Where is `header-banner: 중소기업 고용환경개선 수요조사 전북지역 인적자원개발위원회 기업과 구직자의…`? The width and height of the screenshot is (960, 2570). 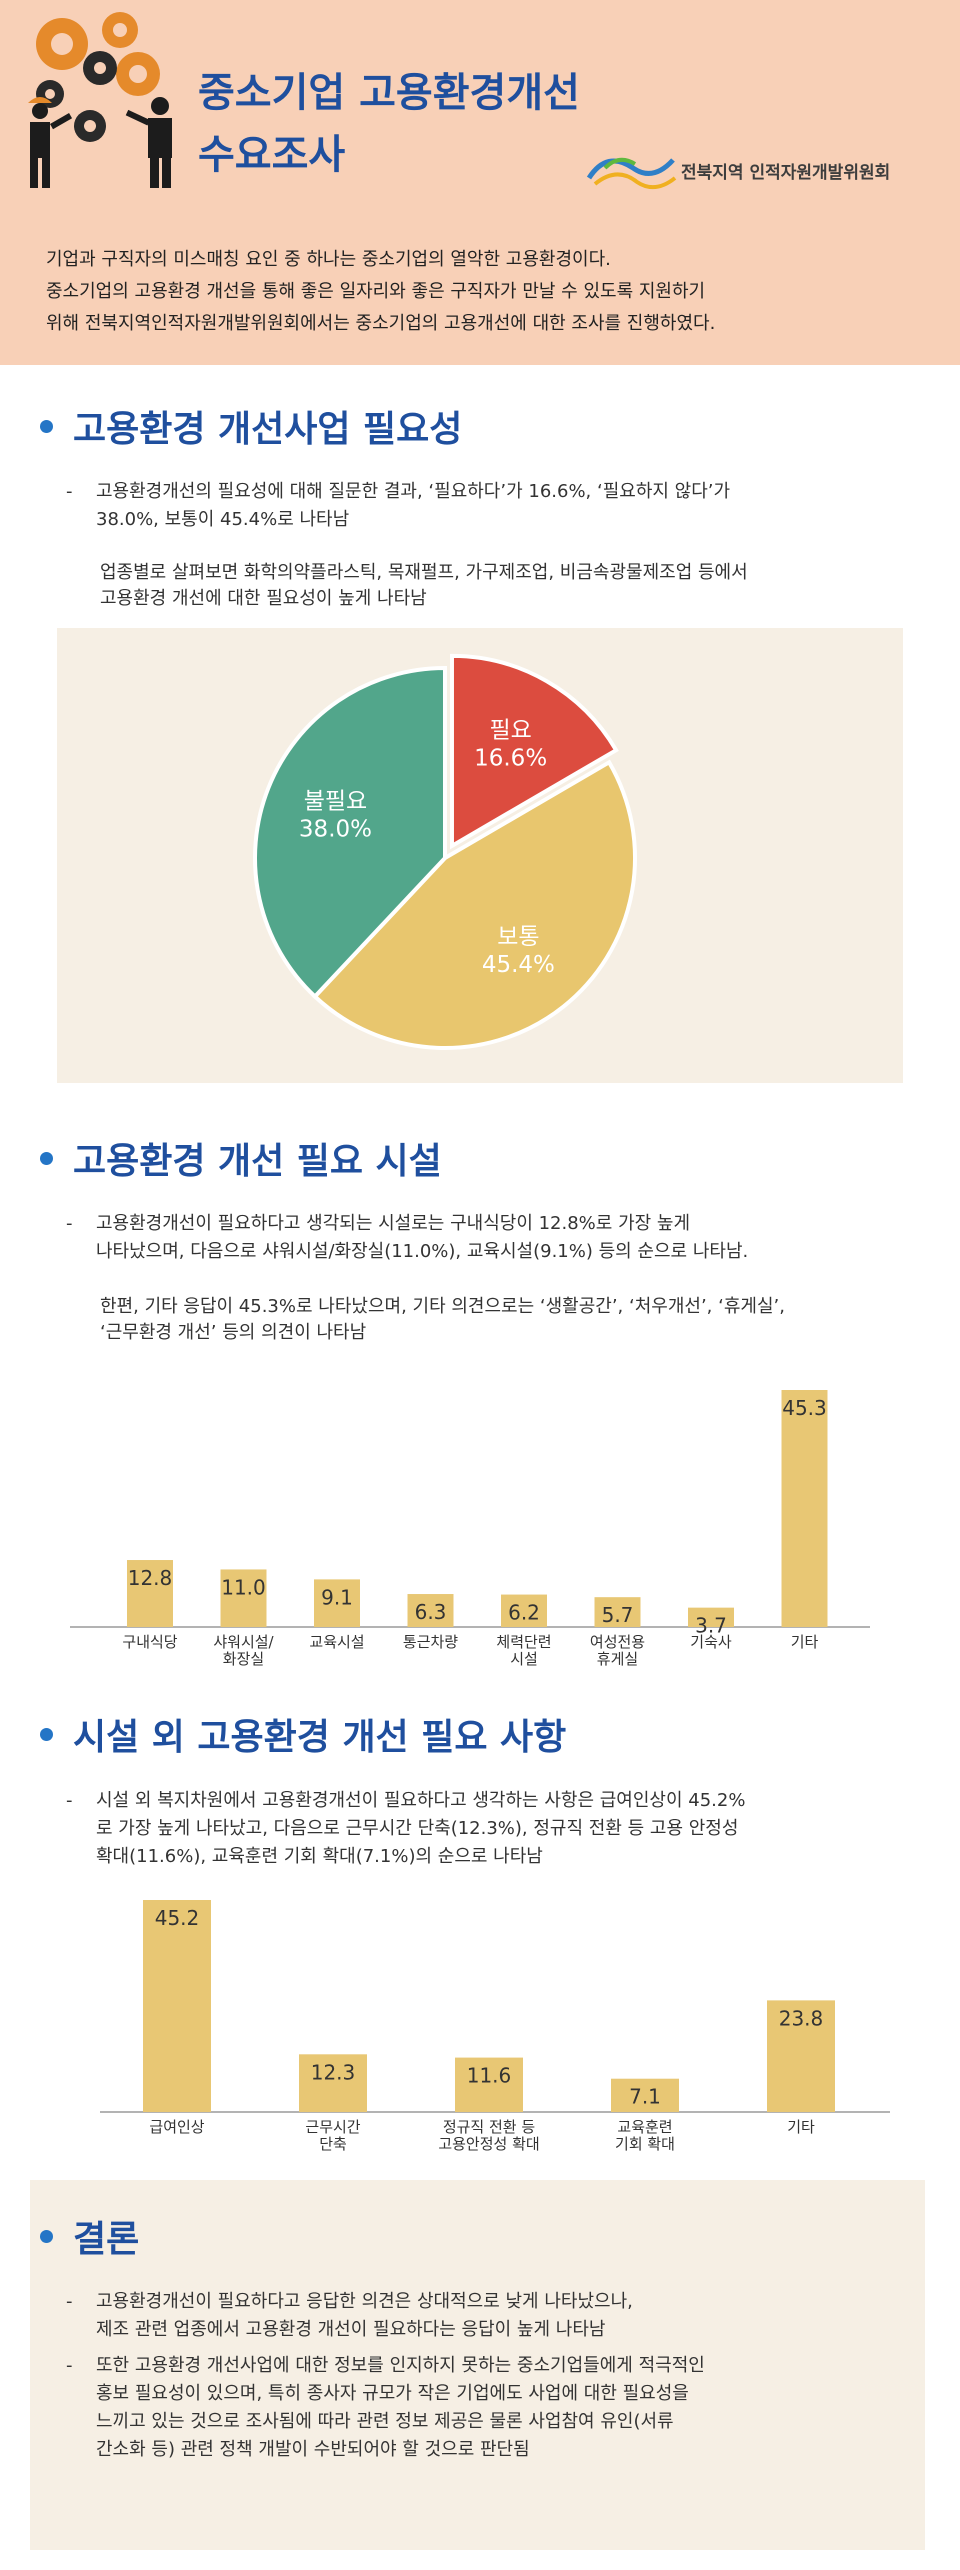
header-banner: 중소기업 고용환경개선 수요조사 전북지역 인적자원개발위원회 기업과 구직자의… is located at coordinates (480, 182).